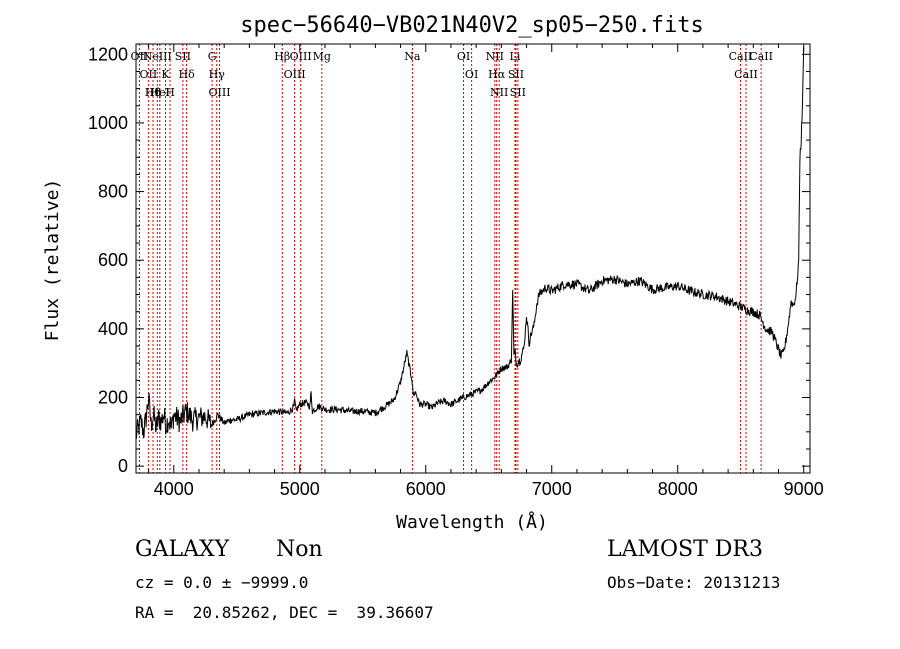  Describe the element at coordinates (123, 466) in the screenshot. I see `y-tick-label: 0` at that location.